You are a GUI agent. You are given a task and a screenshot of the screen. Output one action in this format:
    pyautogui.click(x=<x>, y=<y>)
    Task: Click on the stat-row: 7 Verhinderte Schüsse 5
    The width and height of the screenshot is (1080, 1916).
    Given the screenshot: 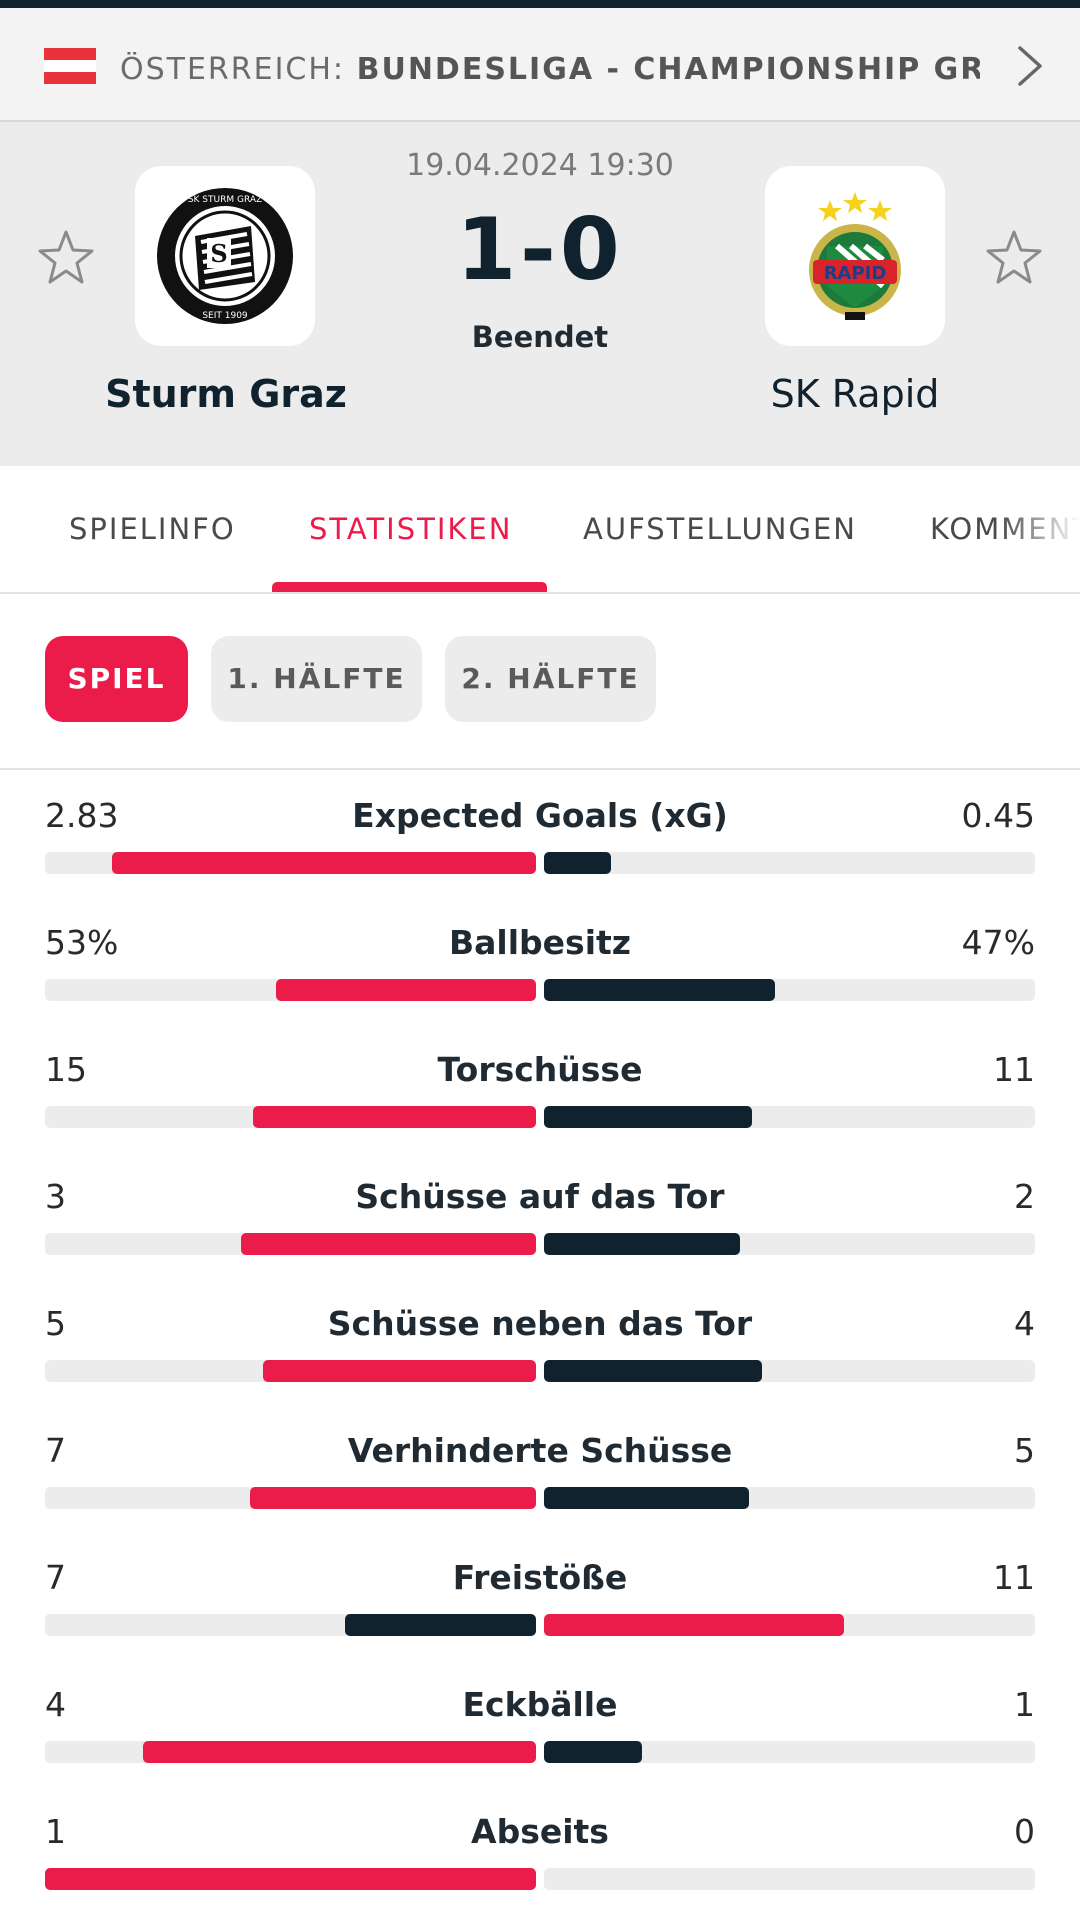 What is the action you would take?
    pyautogui.click(x=540, y=1468)
    